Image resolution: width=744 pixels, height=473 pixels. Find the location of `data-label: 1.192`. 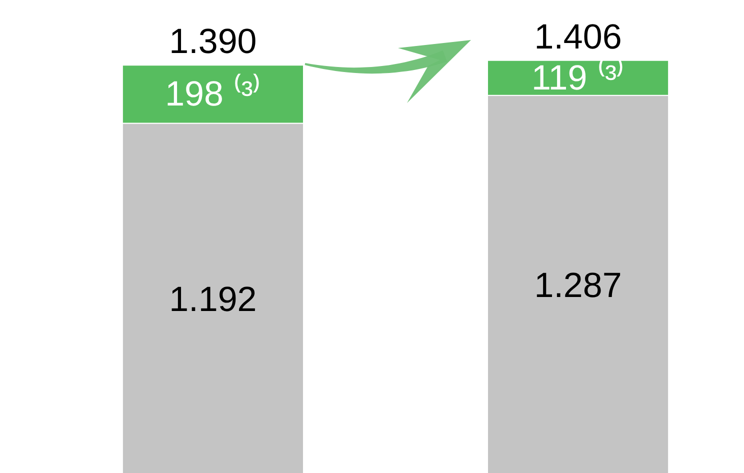

data-label: 1.192 is located at coordinates (213, 299).